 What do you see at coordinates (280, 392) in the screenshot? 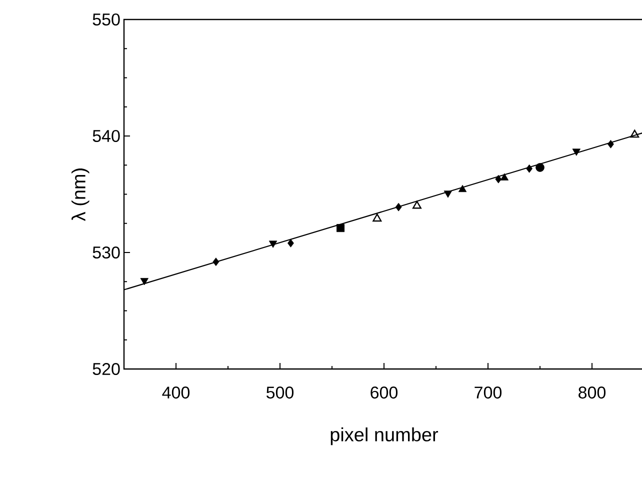
I see `x-tick-label: 500` at bounding box center [280, 392].